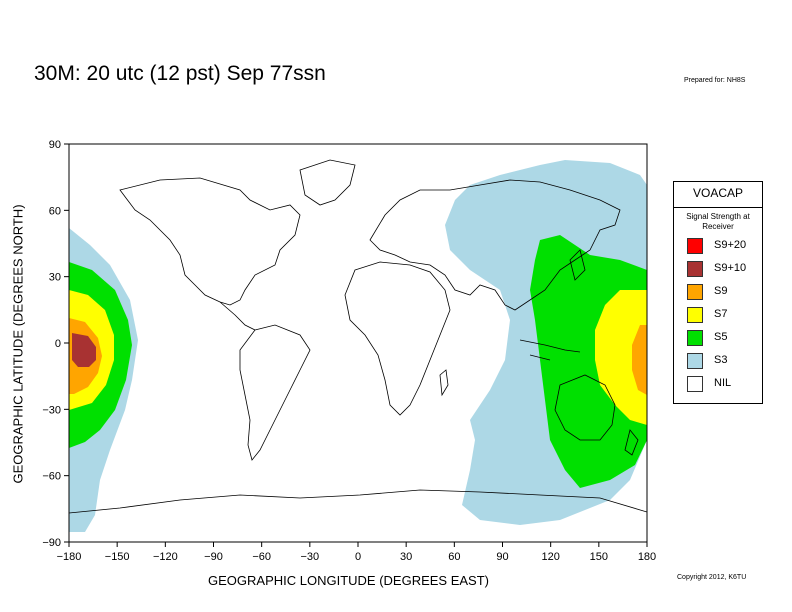  I want to click on landmass-madagascar, so click(444, 383).